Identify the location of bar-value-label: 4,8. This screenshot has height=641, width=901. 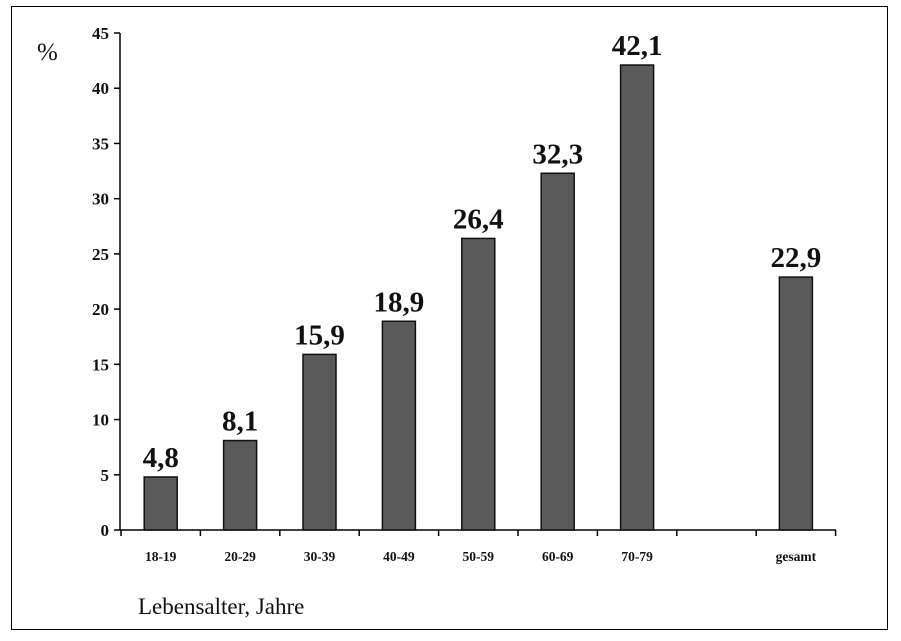
(161, 458).